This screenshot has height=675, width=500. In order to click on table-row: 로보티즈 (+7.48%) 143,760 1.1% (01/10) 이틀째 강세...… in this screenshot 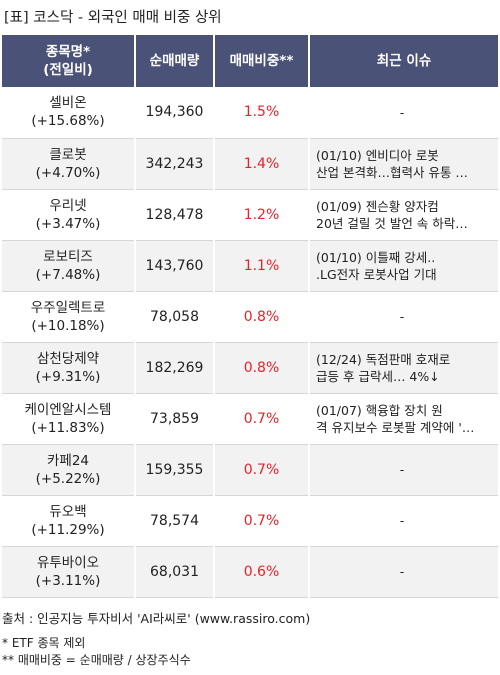, I will do `click(250, 266)`.